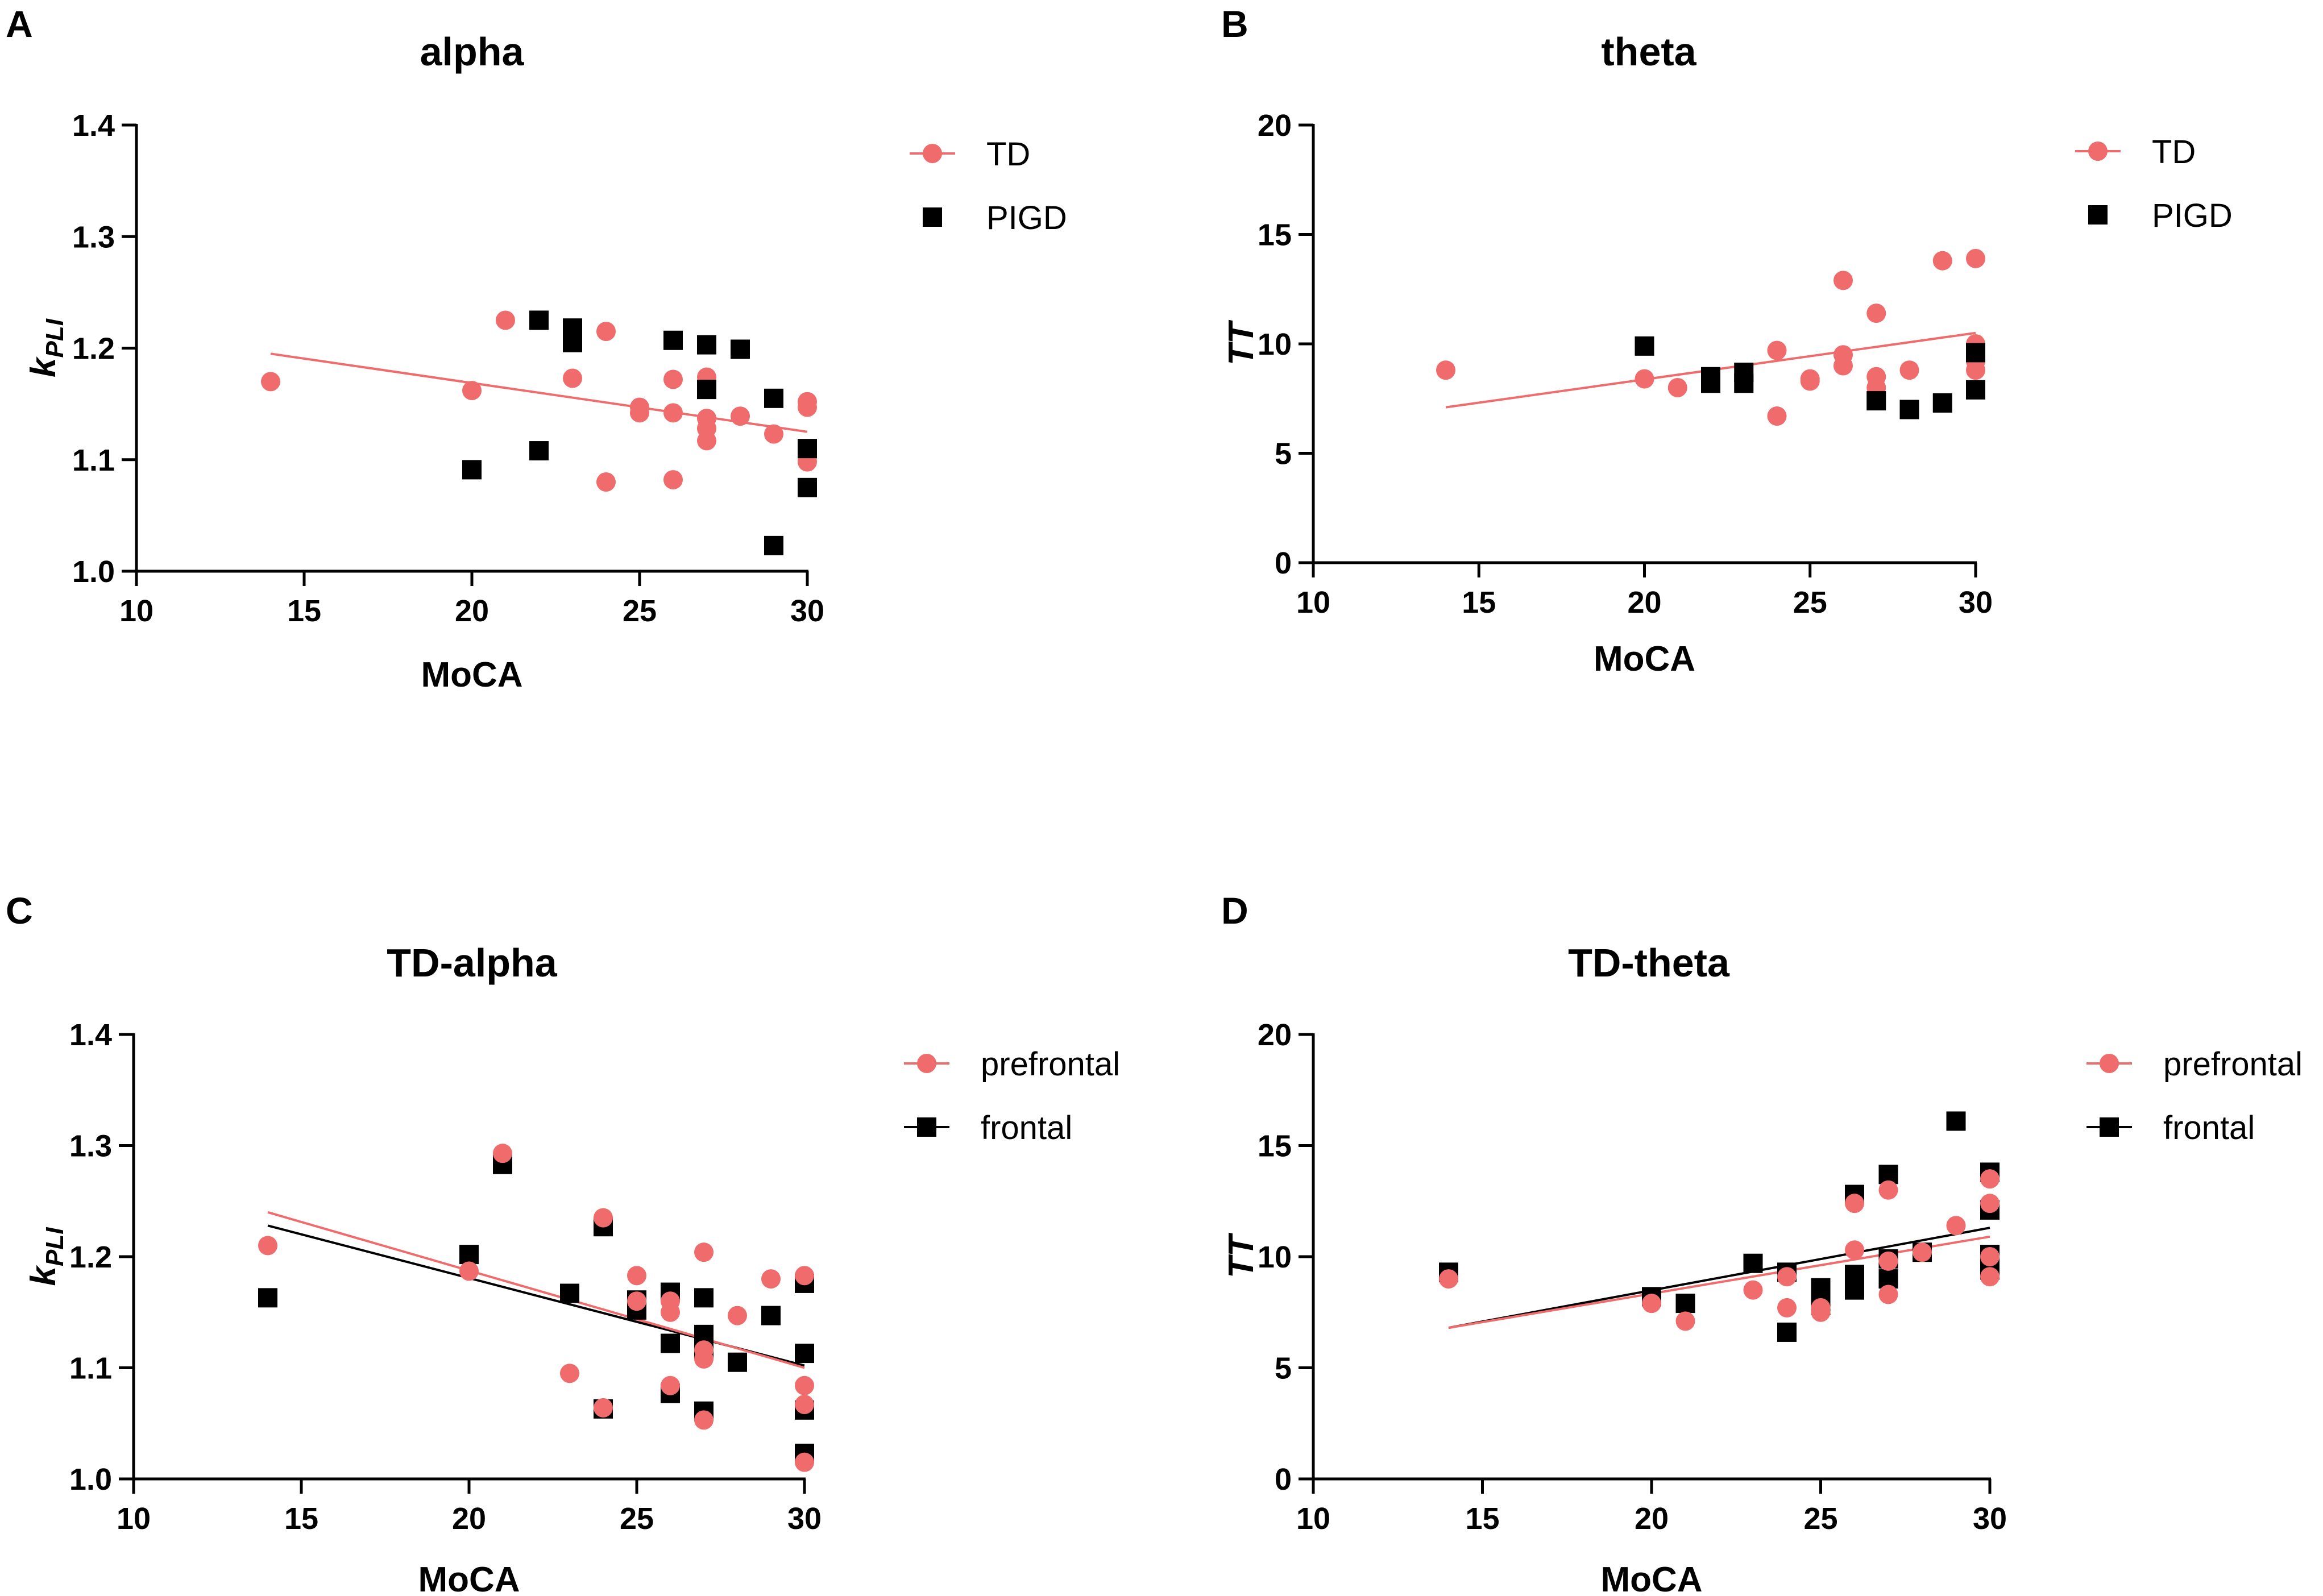 This screenshot has width=2323, height=1596. What do you see at coordinates (1235, 24) in the screenshot?
I see `panel-letter-b: B` at bounding box center [1235, 24].